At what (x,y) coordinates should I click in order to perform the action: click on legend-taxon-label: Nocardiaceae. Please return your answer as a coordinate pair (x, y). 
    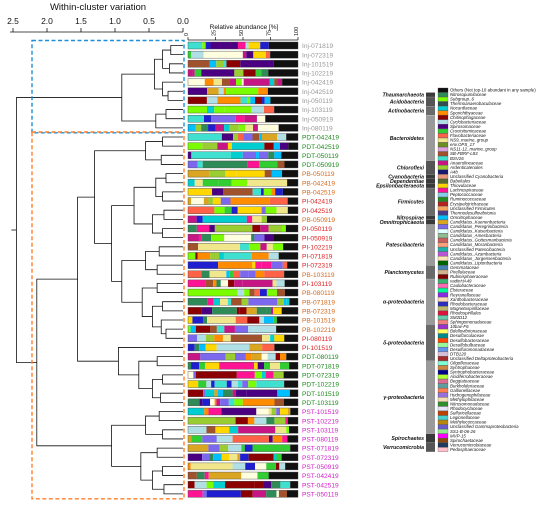
    Looking at the image, I should click on (464, 108).